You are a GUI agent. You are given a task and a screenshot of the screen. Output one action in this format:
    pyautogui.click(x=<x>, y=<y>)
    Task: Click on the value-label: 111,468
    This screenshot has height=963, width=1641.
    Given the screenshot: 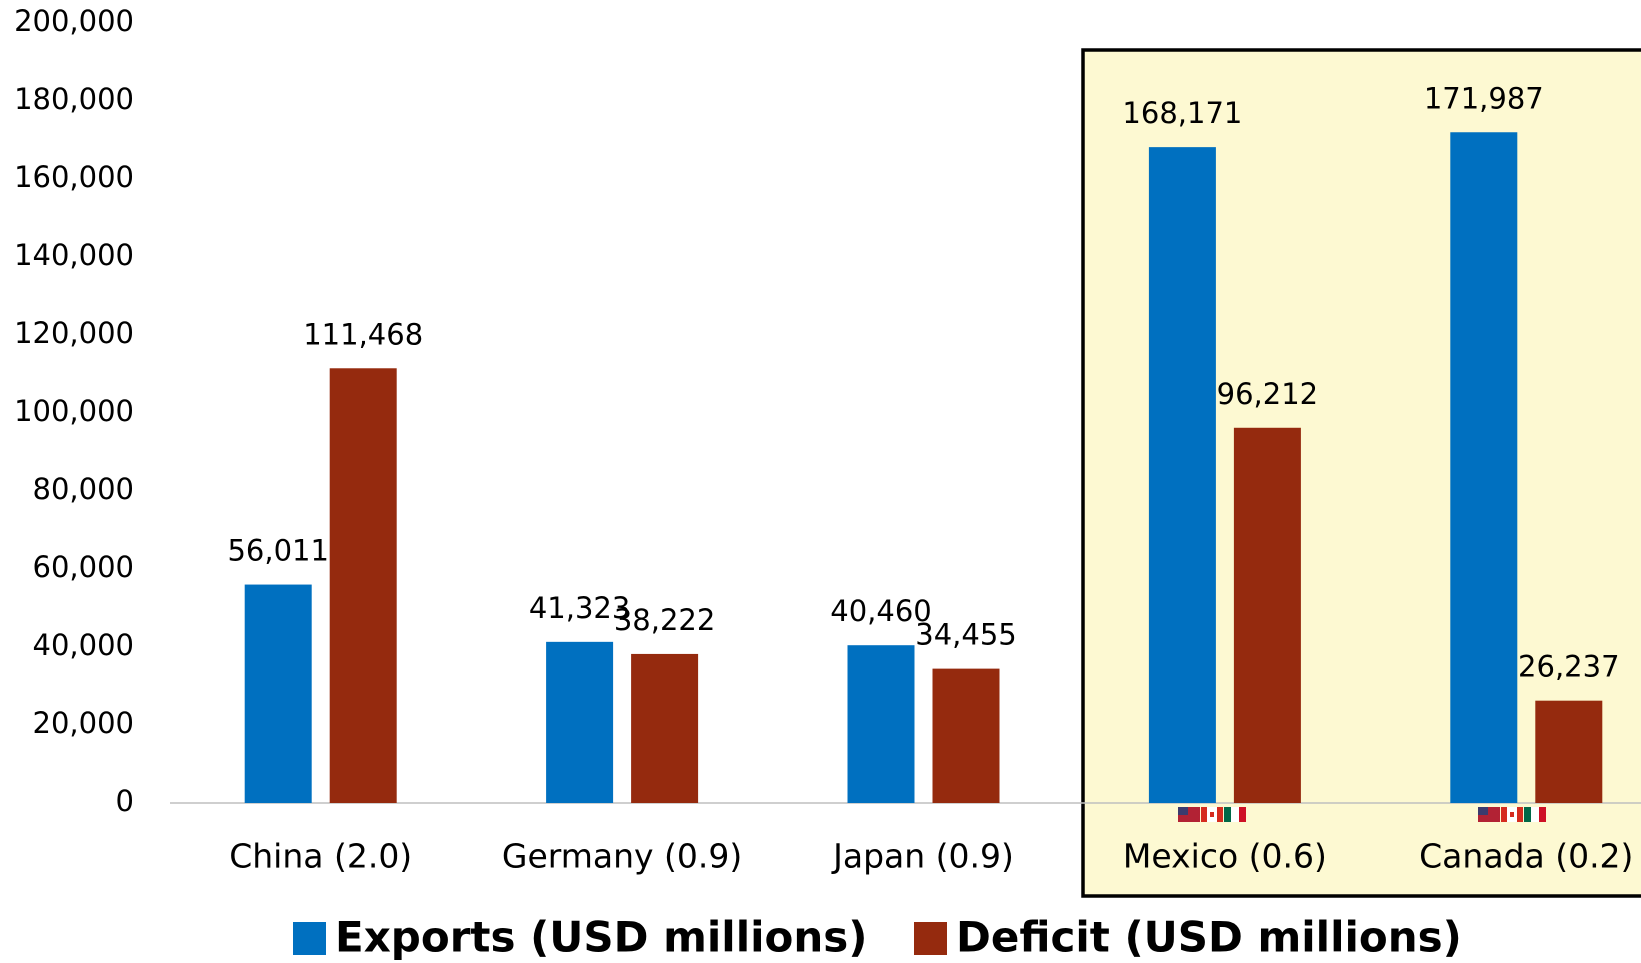 What is the action you would take?
    pyautogui.click(x=363, y=334)
    